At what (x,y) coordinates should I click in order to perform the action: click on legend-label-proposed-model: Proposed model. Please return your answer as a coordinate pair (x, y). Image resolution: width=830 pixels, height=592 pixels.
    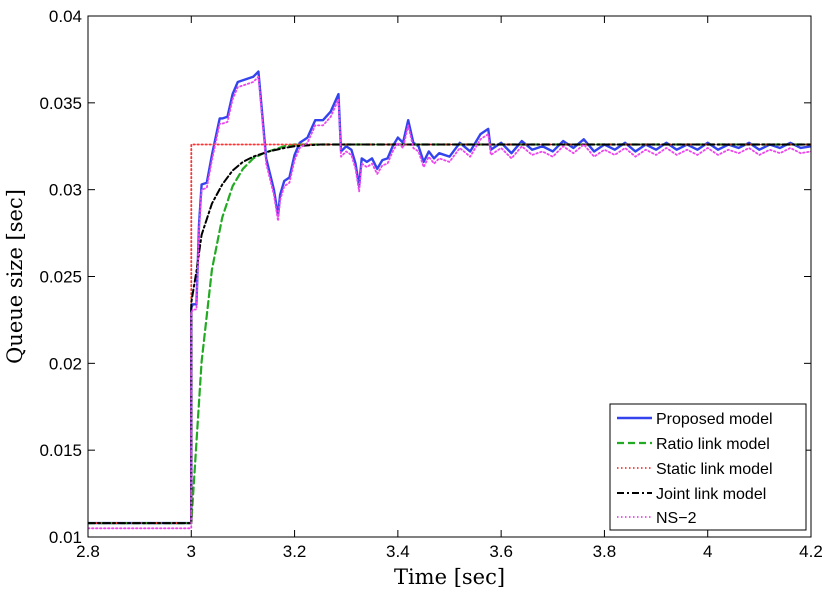
    Looking at the image, I should click on (714, 419).